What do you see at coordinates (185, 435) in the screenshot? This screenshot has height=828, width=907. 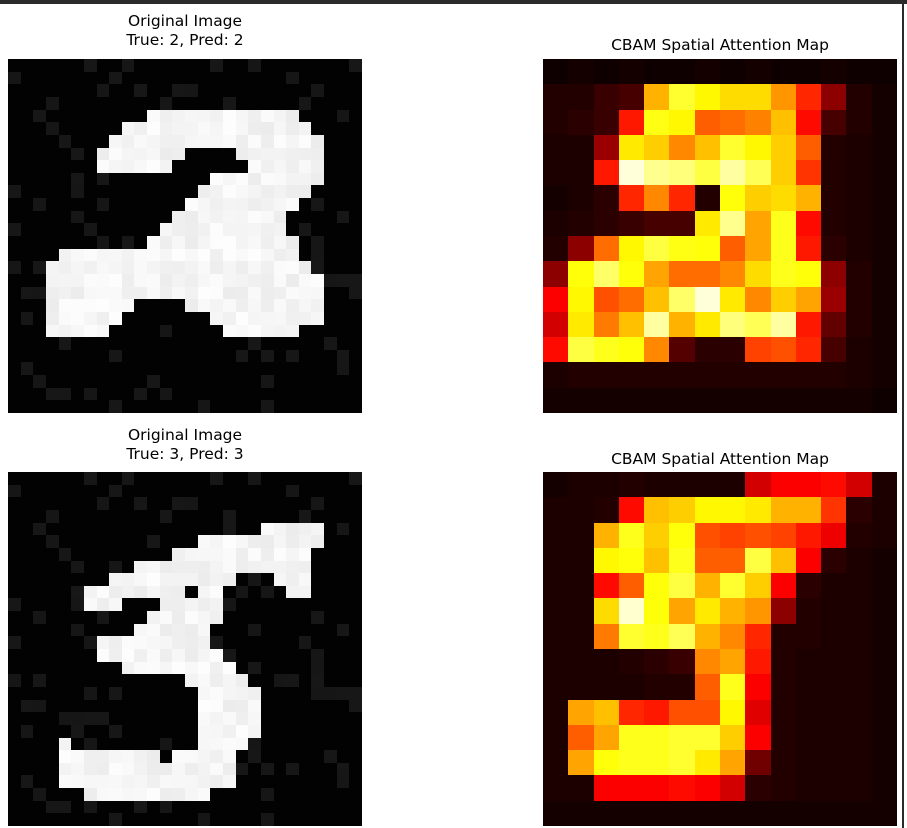 I see `panel-title-line1: Original Image` at bounding box center [185, 435].